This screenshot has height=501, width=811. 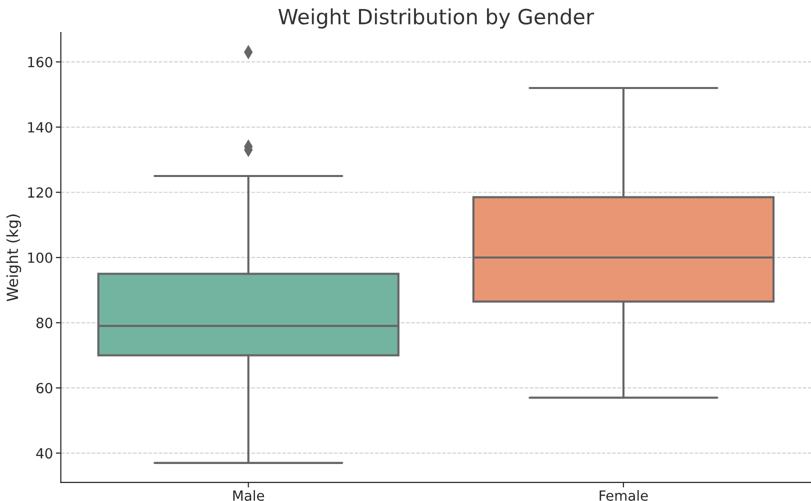 What do you see at coordinates (40, 127) in the screenshot?
I see `y-tick-label: 140` at bounding box center [40, 127].